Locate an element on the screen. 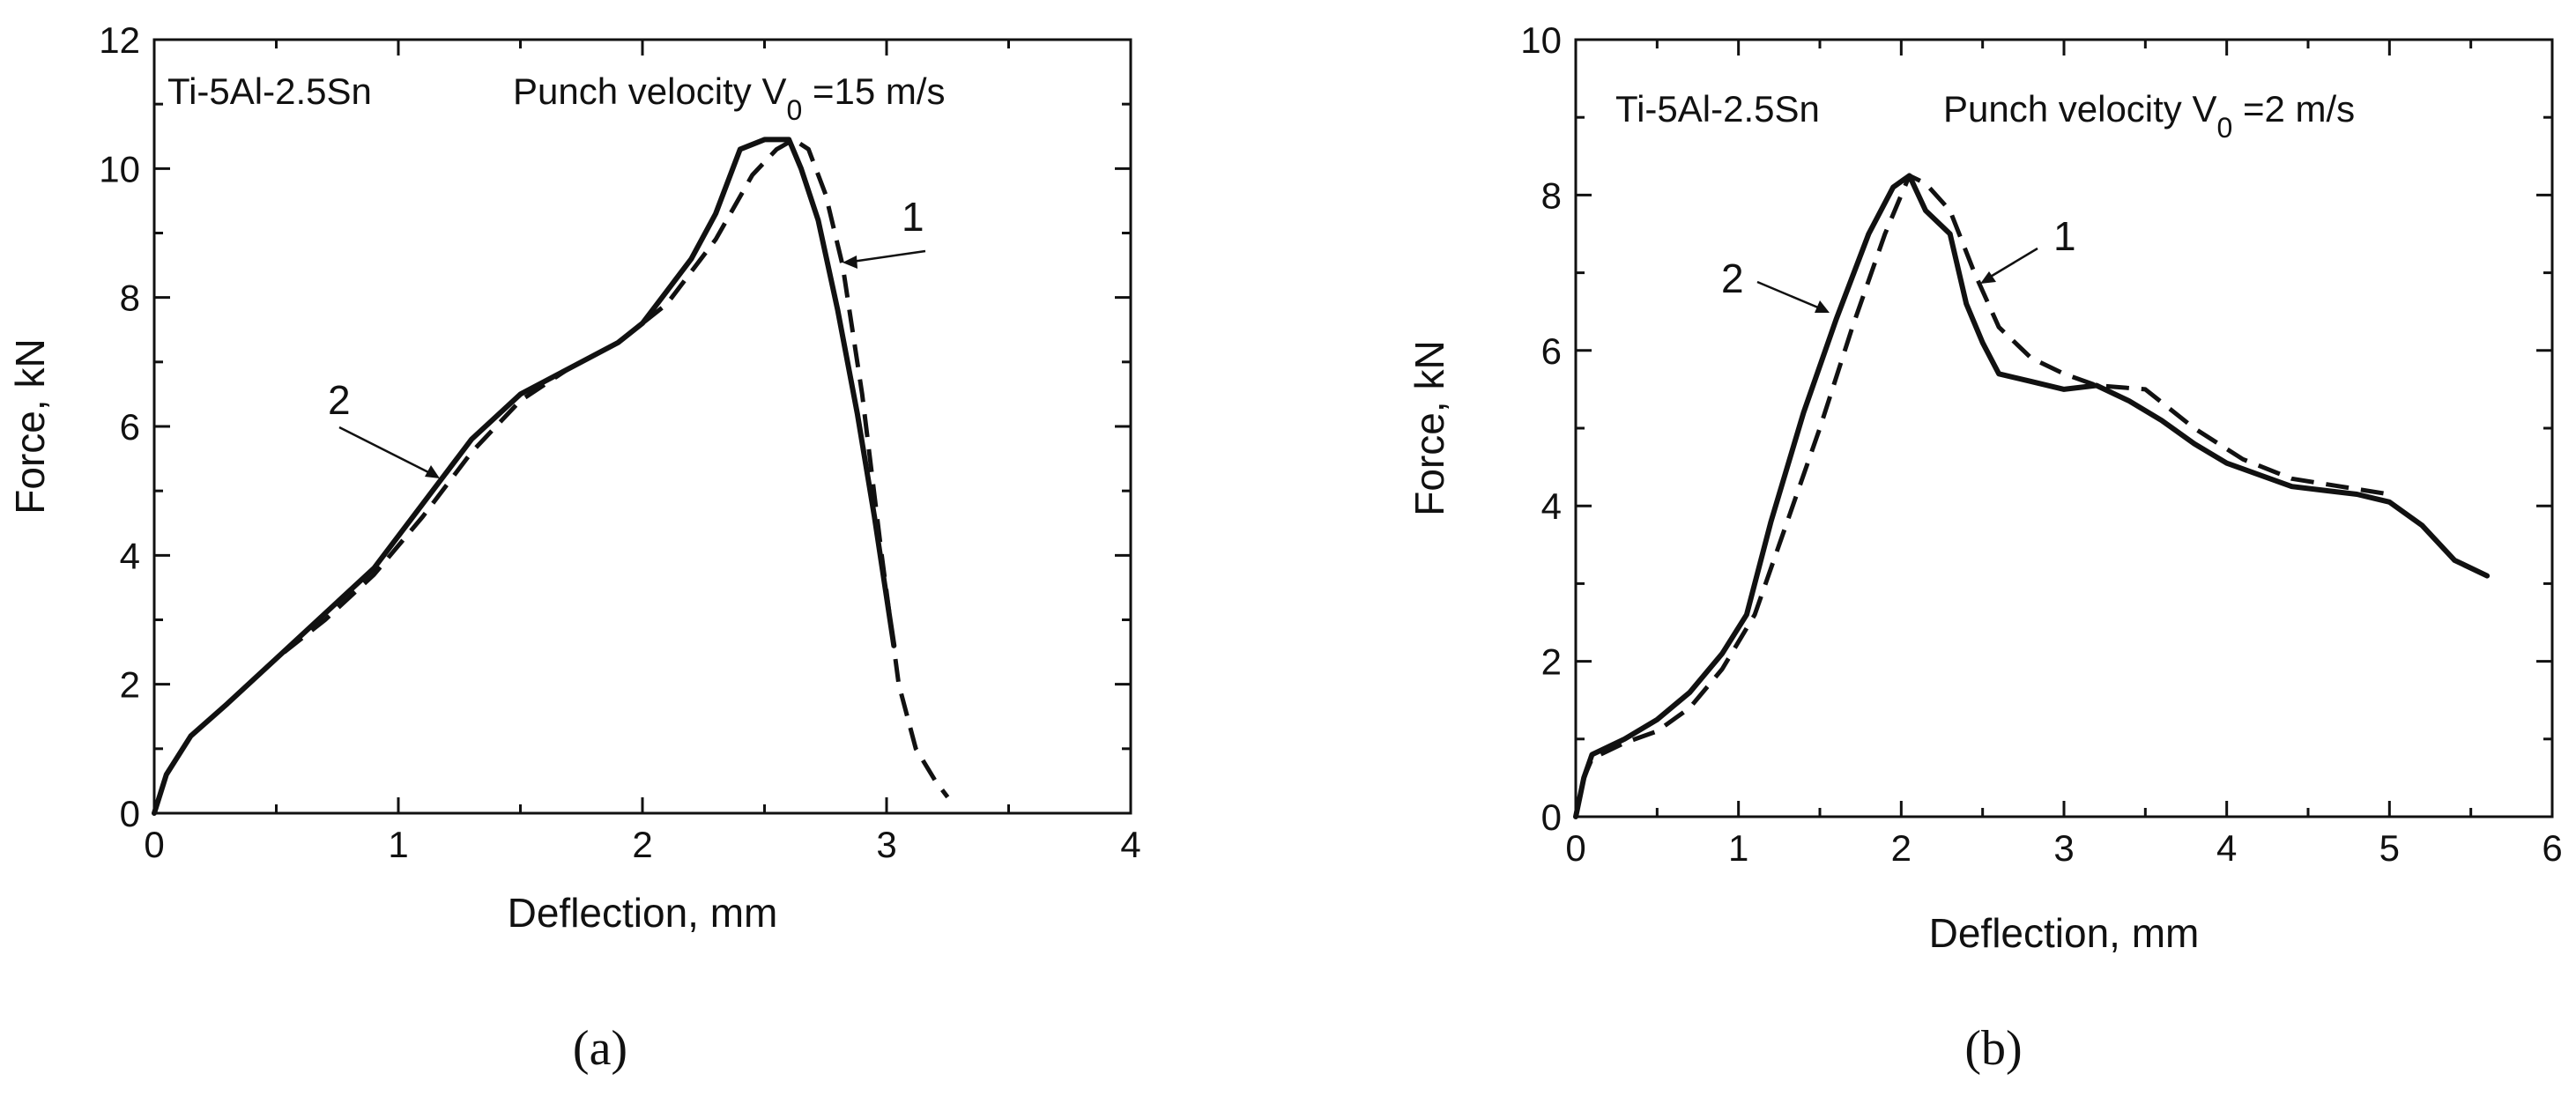 The width and height of the screenshot is (2576, 1096). annotation-material-a: Ti-5Al-2.5Sn is located at coordinates (269, 91).